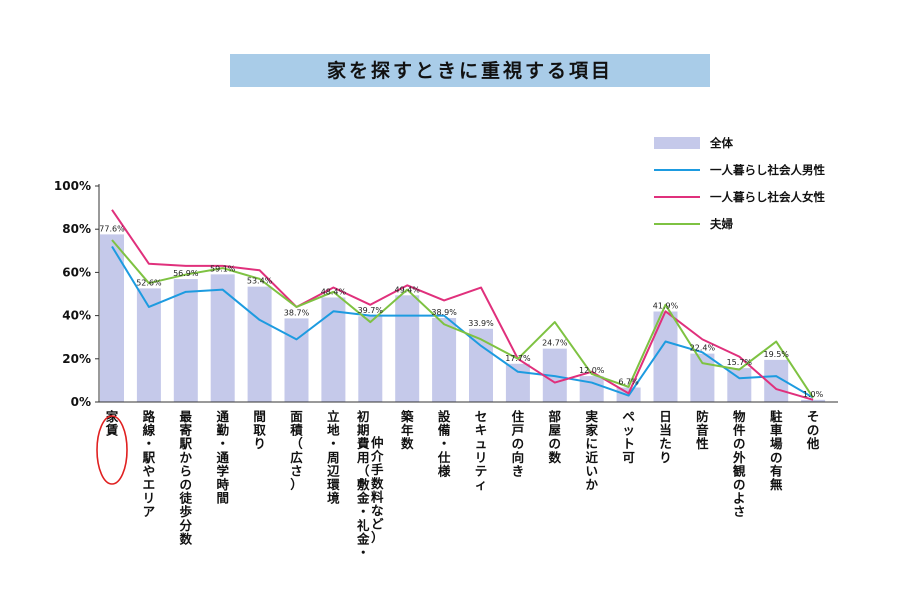  What do you see at coordinates (702, 430) in the screenshot?
I see `x-category-label: 防音性` at bounding box center [702, 430].